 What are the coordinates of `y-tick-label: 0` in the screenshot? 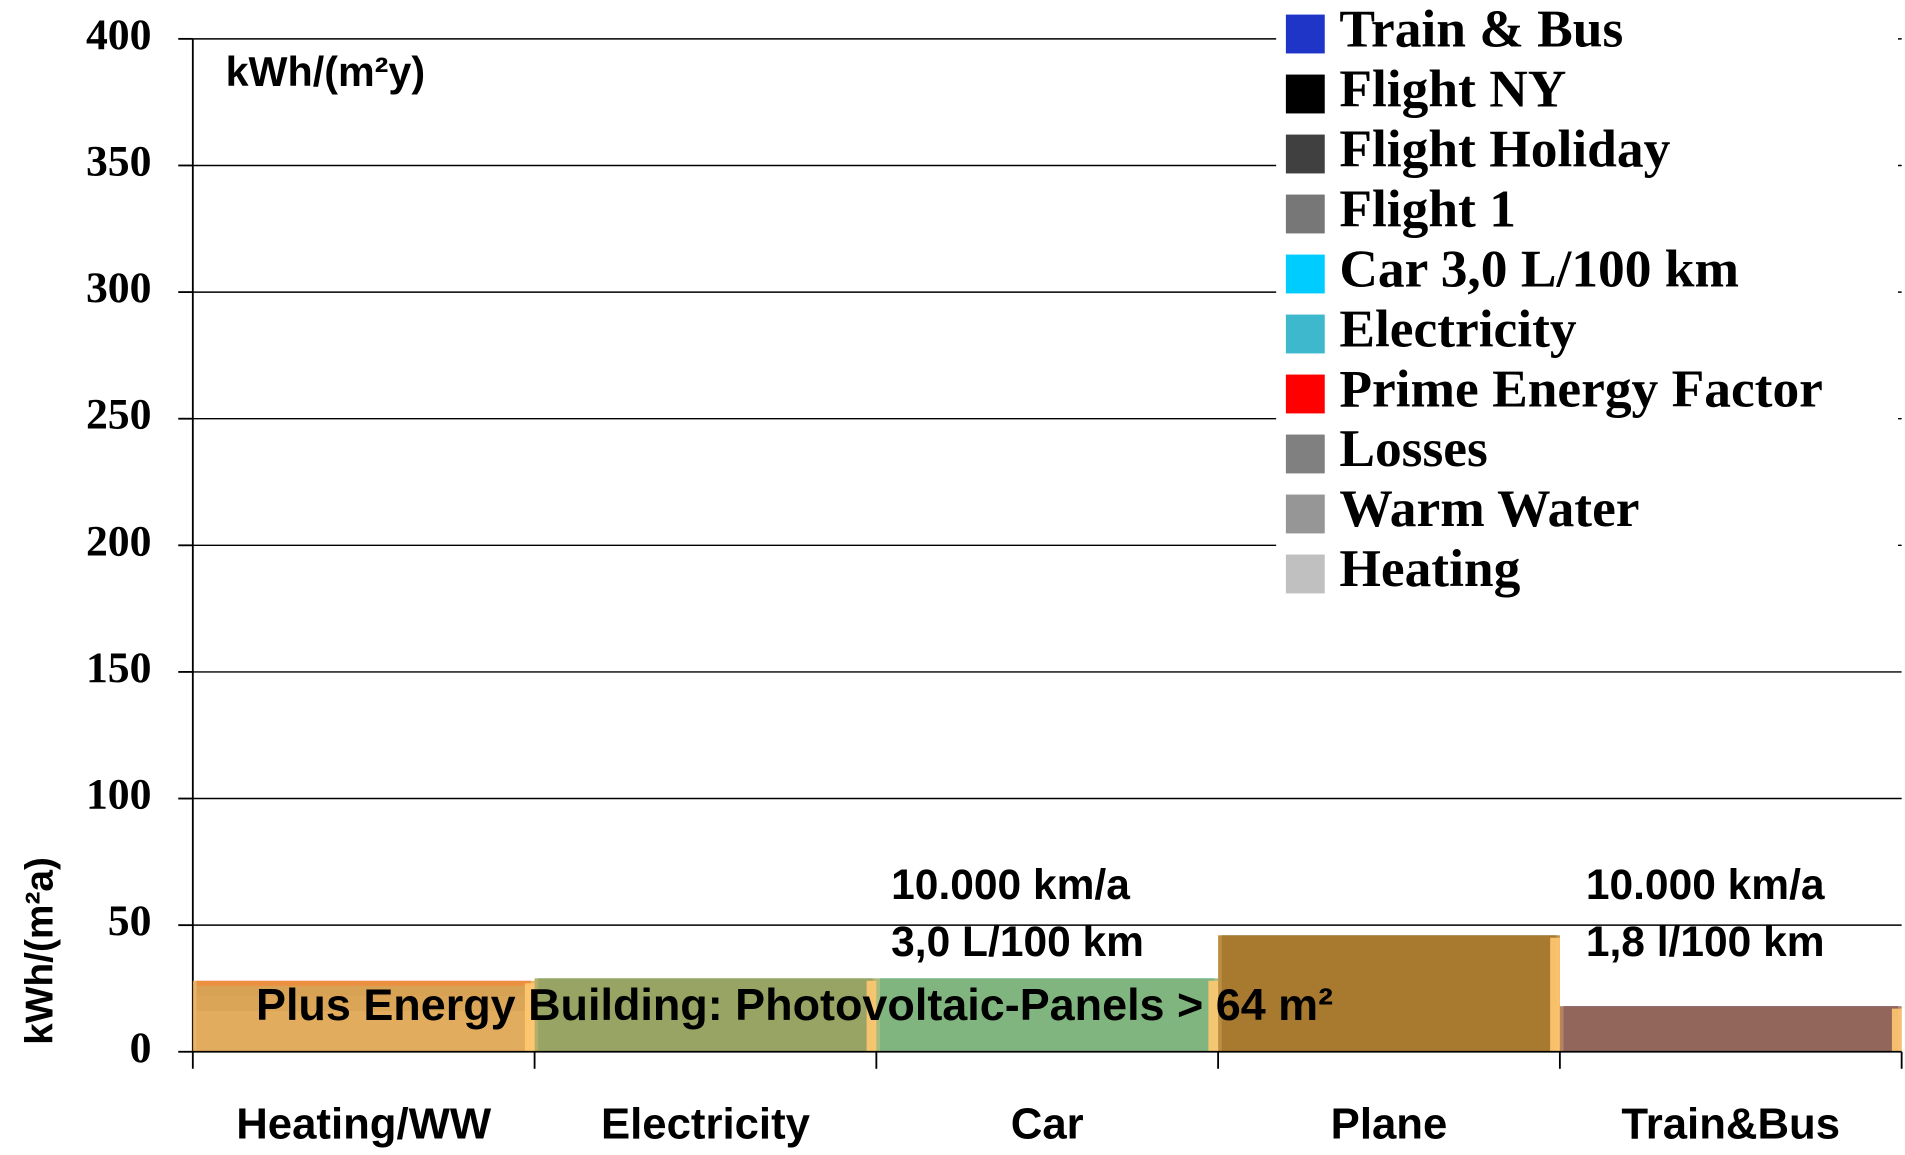 It's located at (141, 1048).